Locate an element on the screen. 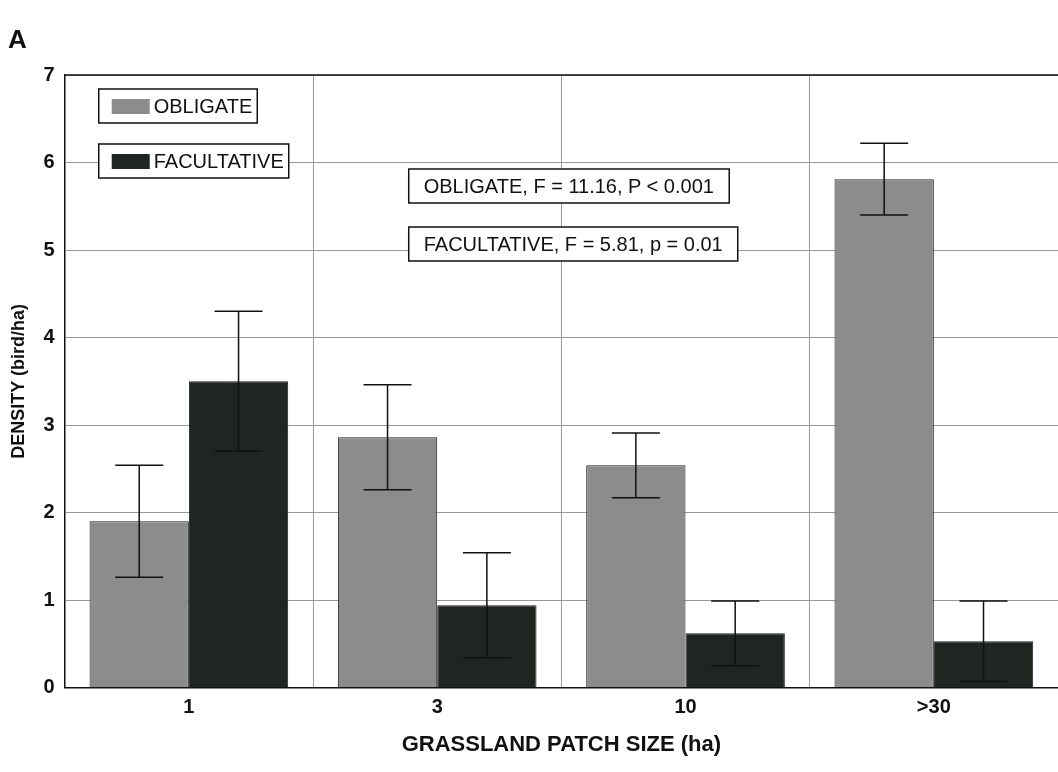 Image resolution: width=1058 pixels, height=772 pixels. x-tick-label: 3 is located at coordinates (437, 706).